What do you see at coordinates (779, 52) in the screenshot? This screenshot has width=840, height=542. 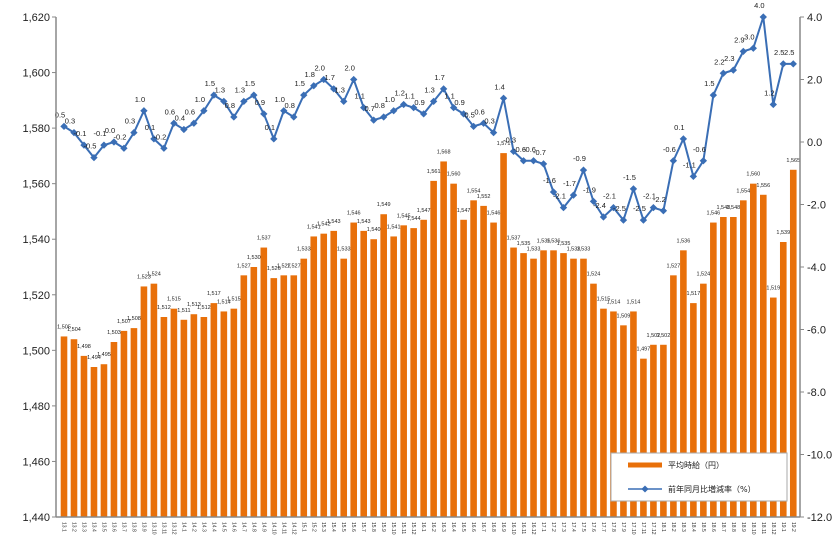 I see `line-data-label: 2.5` at bounding box center [779, 52].